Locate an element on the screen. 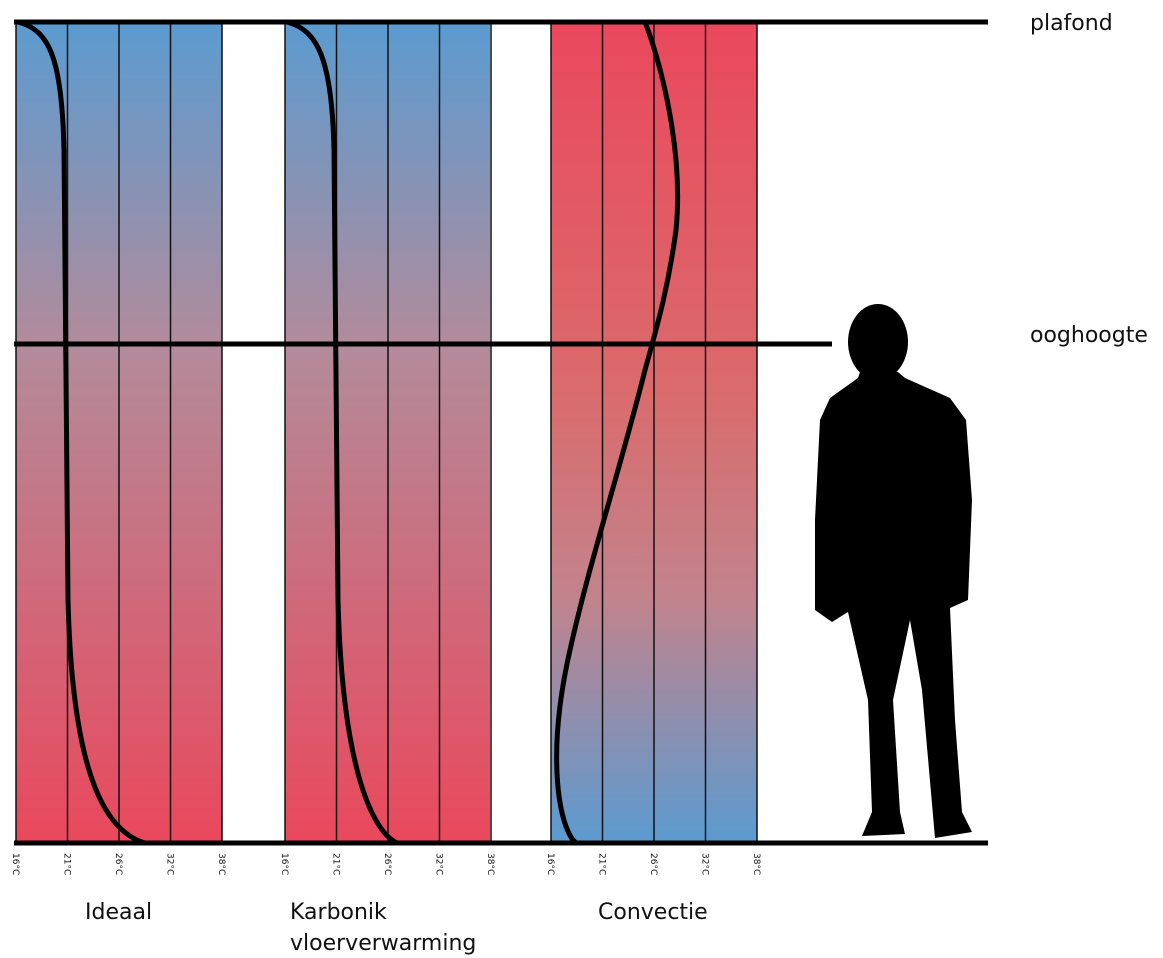  eye-height-label: ooghoogte is located at coordinates (1089, 335).